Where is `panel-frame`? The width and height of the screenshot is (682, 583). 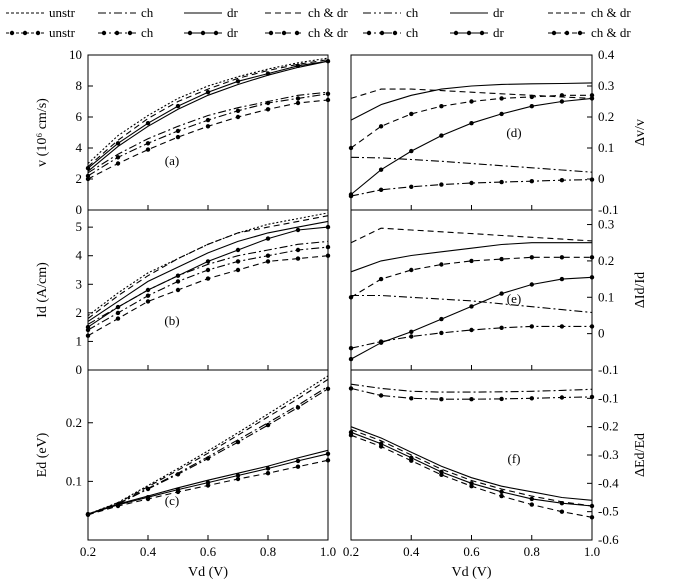
panel-frame is located at coordinates (208, 132).